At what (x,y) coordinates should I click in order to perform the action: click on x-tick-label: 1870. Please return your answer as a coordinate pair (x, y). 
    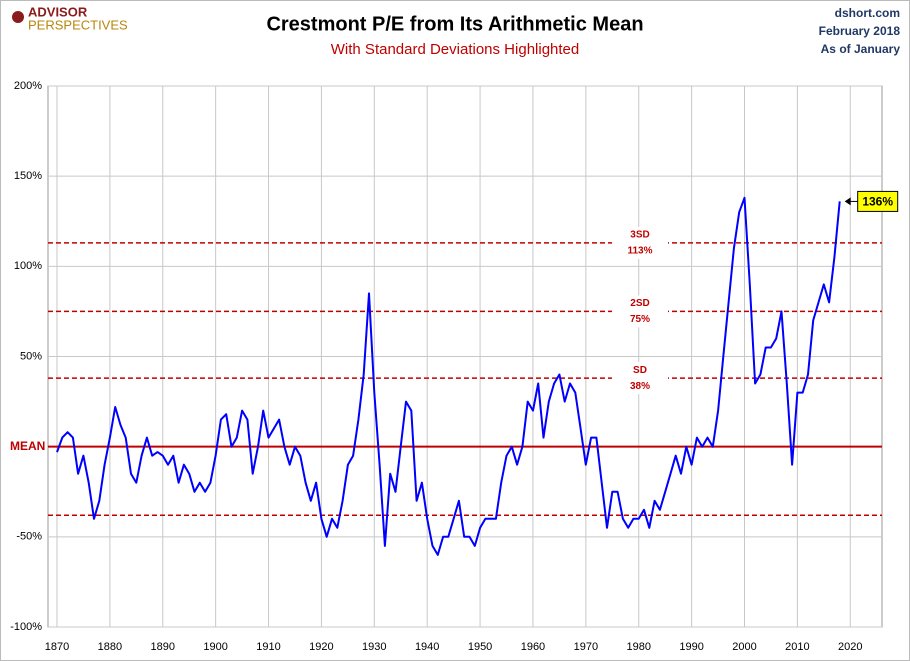
    Looking at the image, I should click on (57, 647).